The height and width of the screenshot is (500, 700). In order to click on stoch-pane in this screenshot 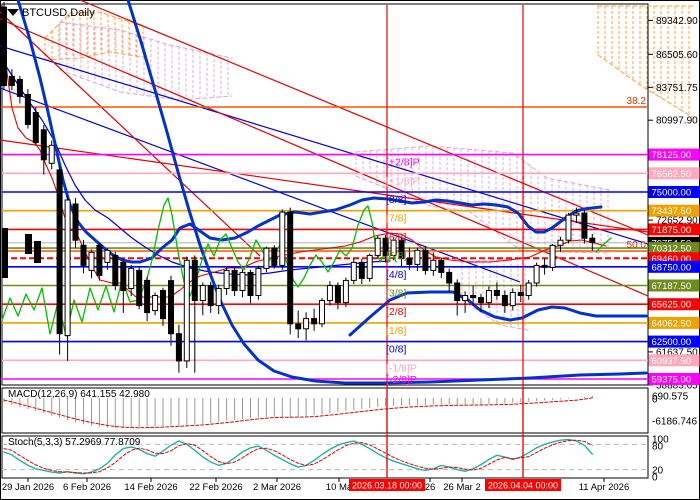, I will do `click(325, 457)`.